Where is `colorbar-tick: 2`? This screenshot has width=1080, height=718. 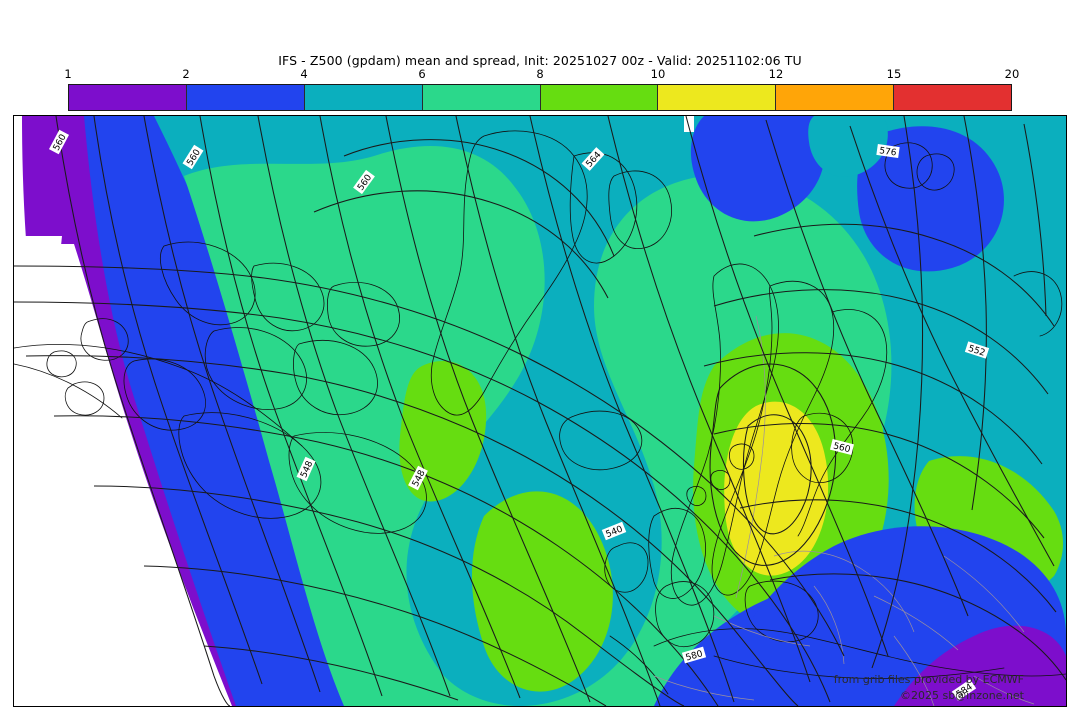
colorbar-tick: 2 is located at coordinates (186, 74).